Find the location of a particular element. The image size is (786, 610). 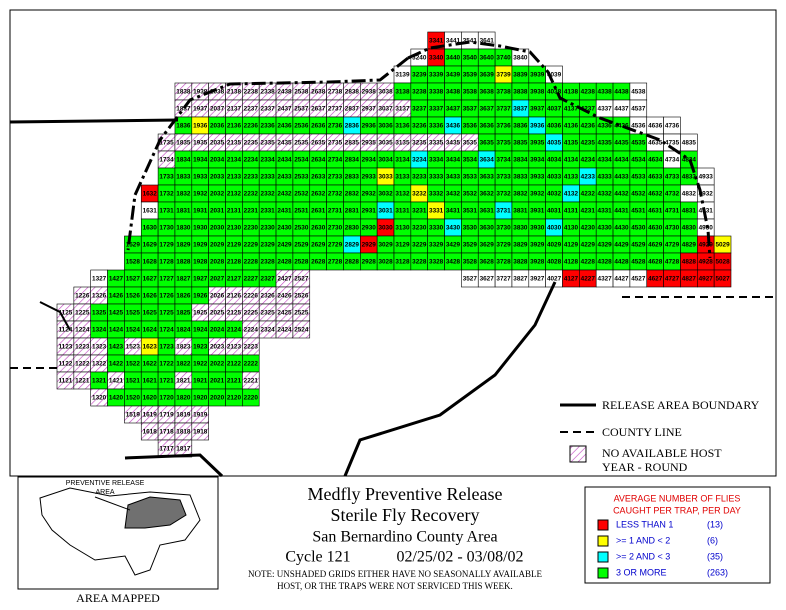

grid-label: 1927 is located at coordinates (200, 279).